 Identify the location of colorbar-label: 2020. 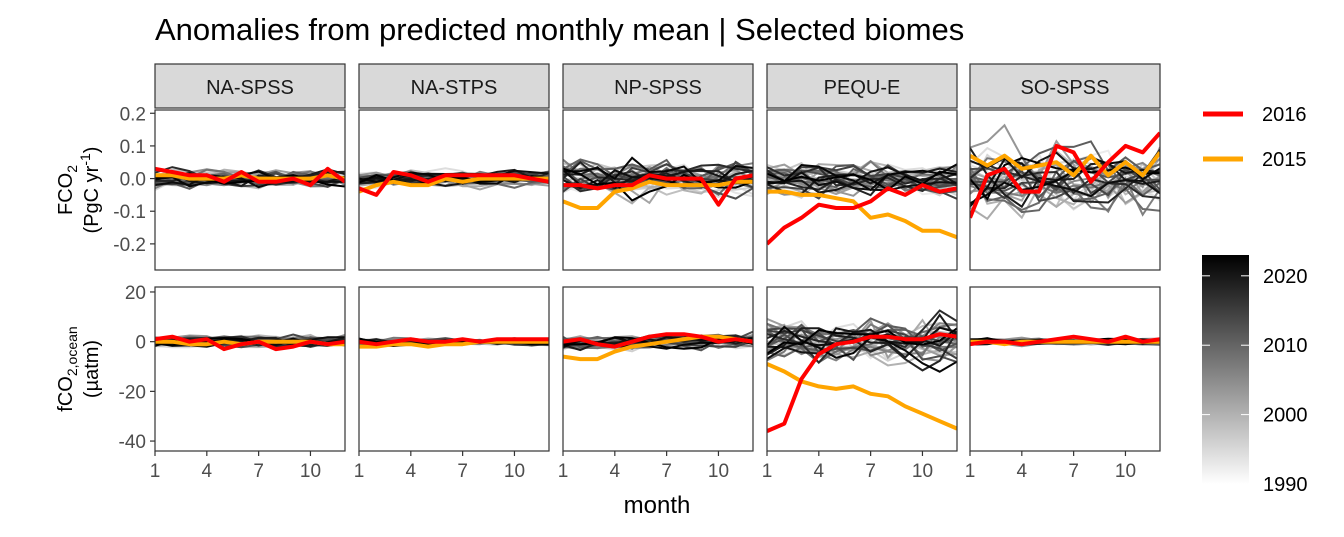
(1285, 277).